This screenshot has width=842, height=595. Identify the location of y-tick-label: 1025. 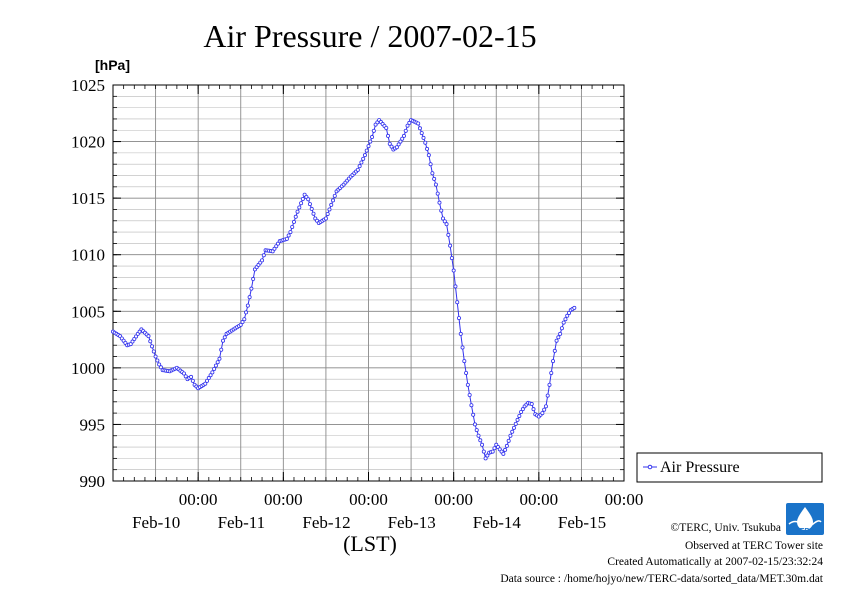
(88, 85).